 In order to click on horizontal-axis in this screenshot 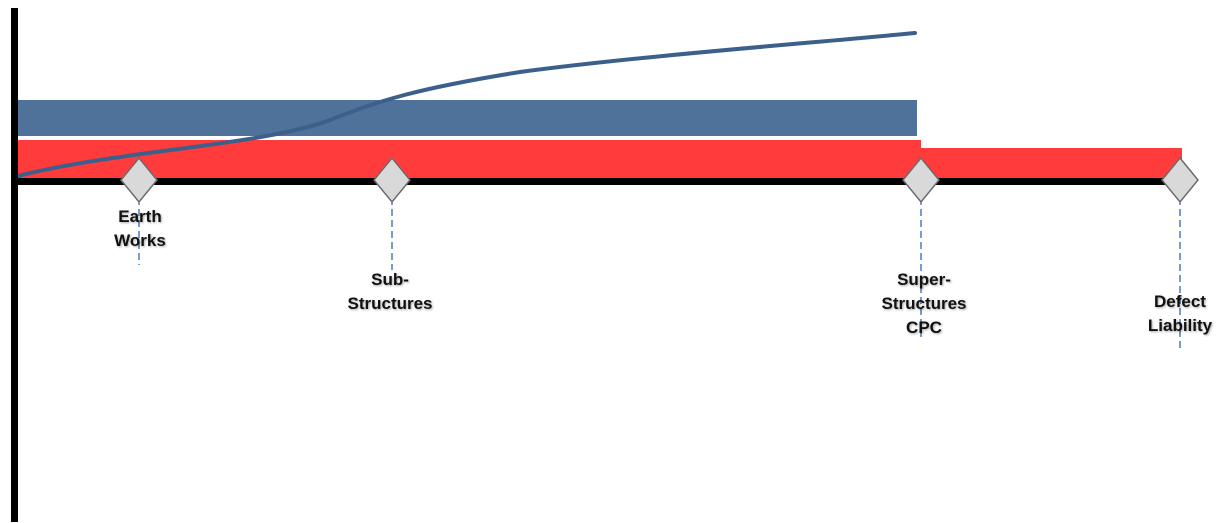, I will do `click(598, 181)`.